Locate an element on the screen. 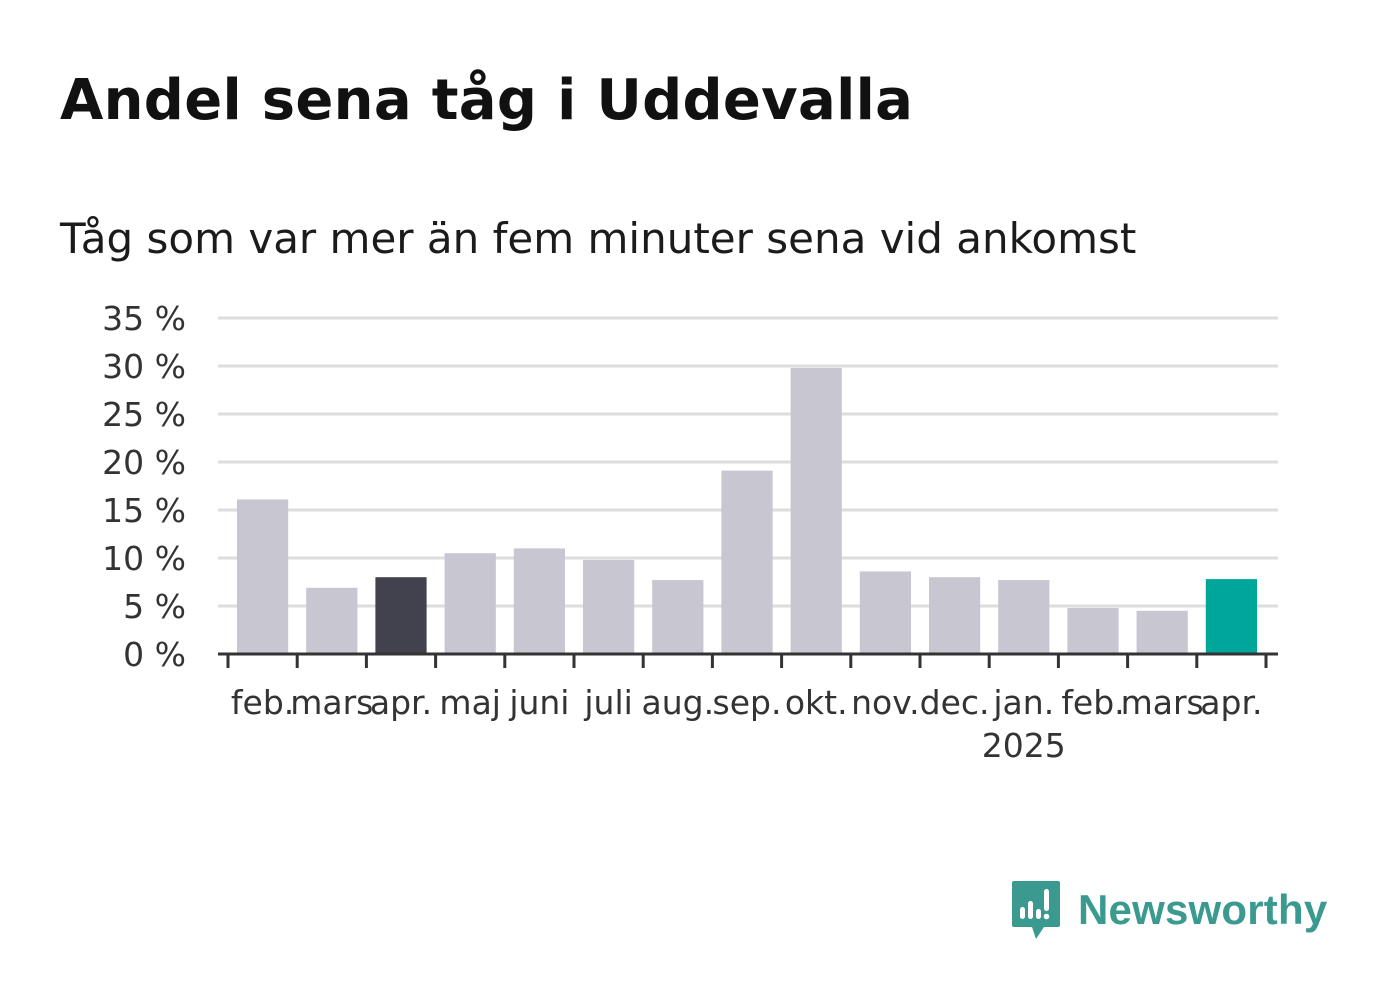  newsworthy-bar-chart-icon is located at coordinates (1036, 910).